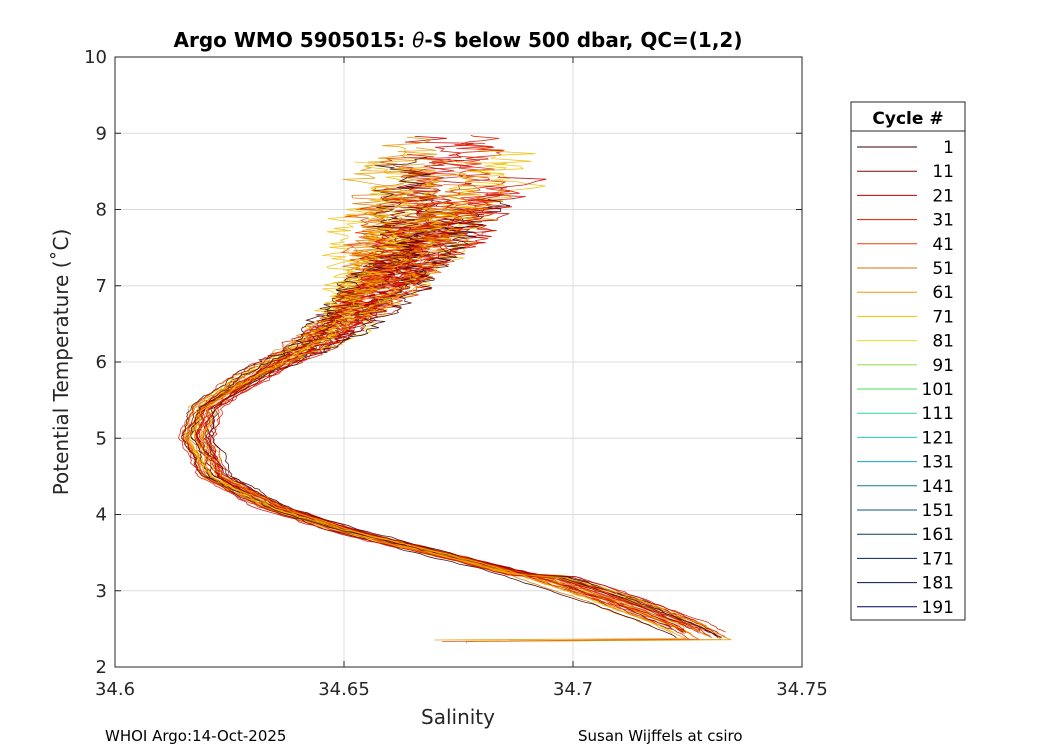 This screenshot has width=1050, height=750. I want to click on legend-label: 111, so click(938, 414).